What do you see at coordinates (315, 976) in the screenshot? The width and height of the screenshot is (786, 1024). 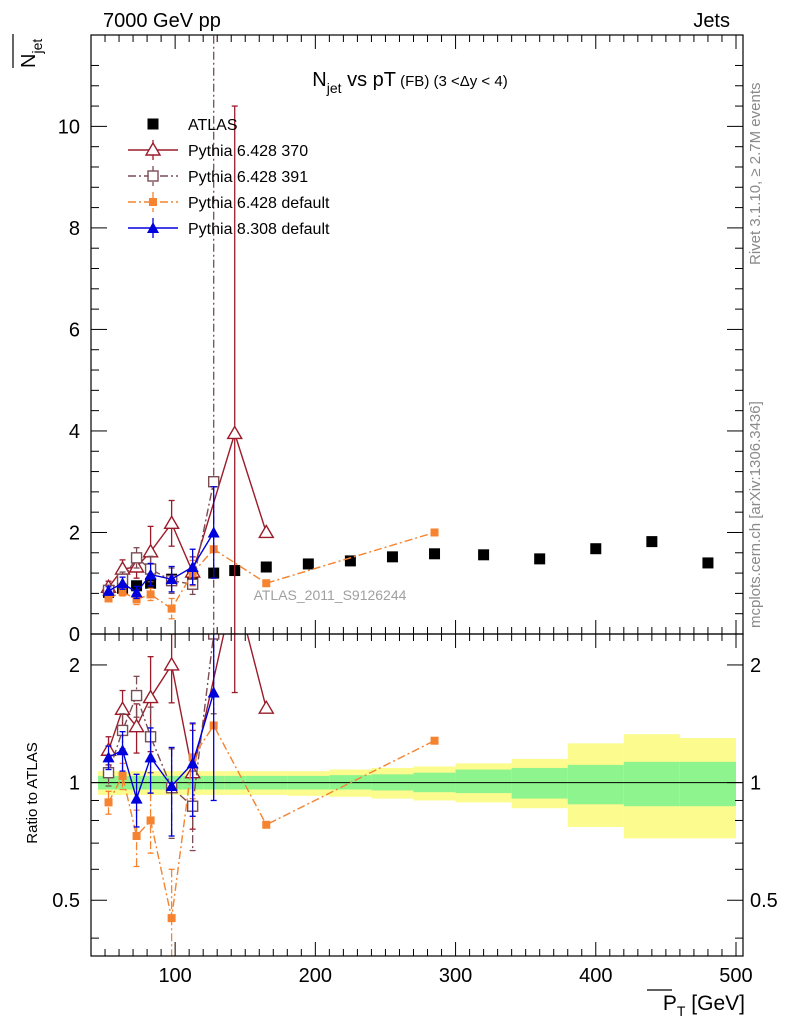 I see `x-tick-label: 200` at bounding box center [315, 976].